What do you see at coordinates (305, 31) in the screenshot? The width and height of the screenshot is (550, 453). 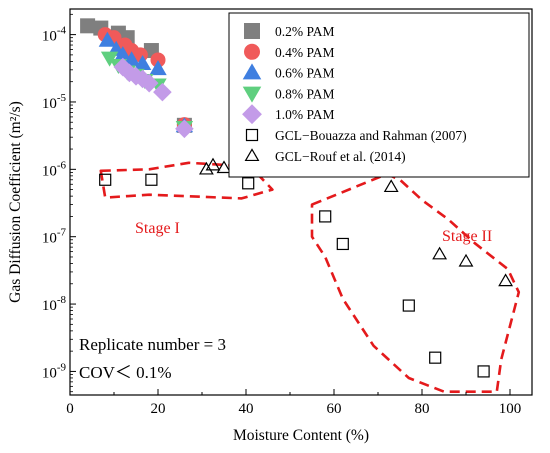 I see `legend-label-0: 0.2% PAM` at bounding box center [305, 31].